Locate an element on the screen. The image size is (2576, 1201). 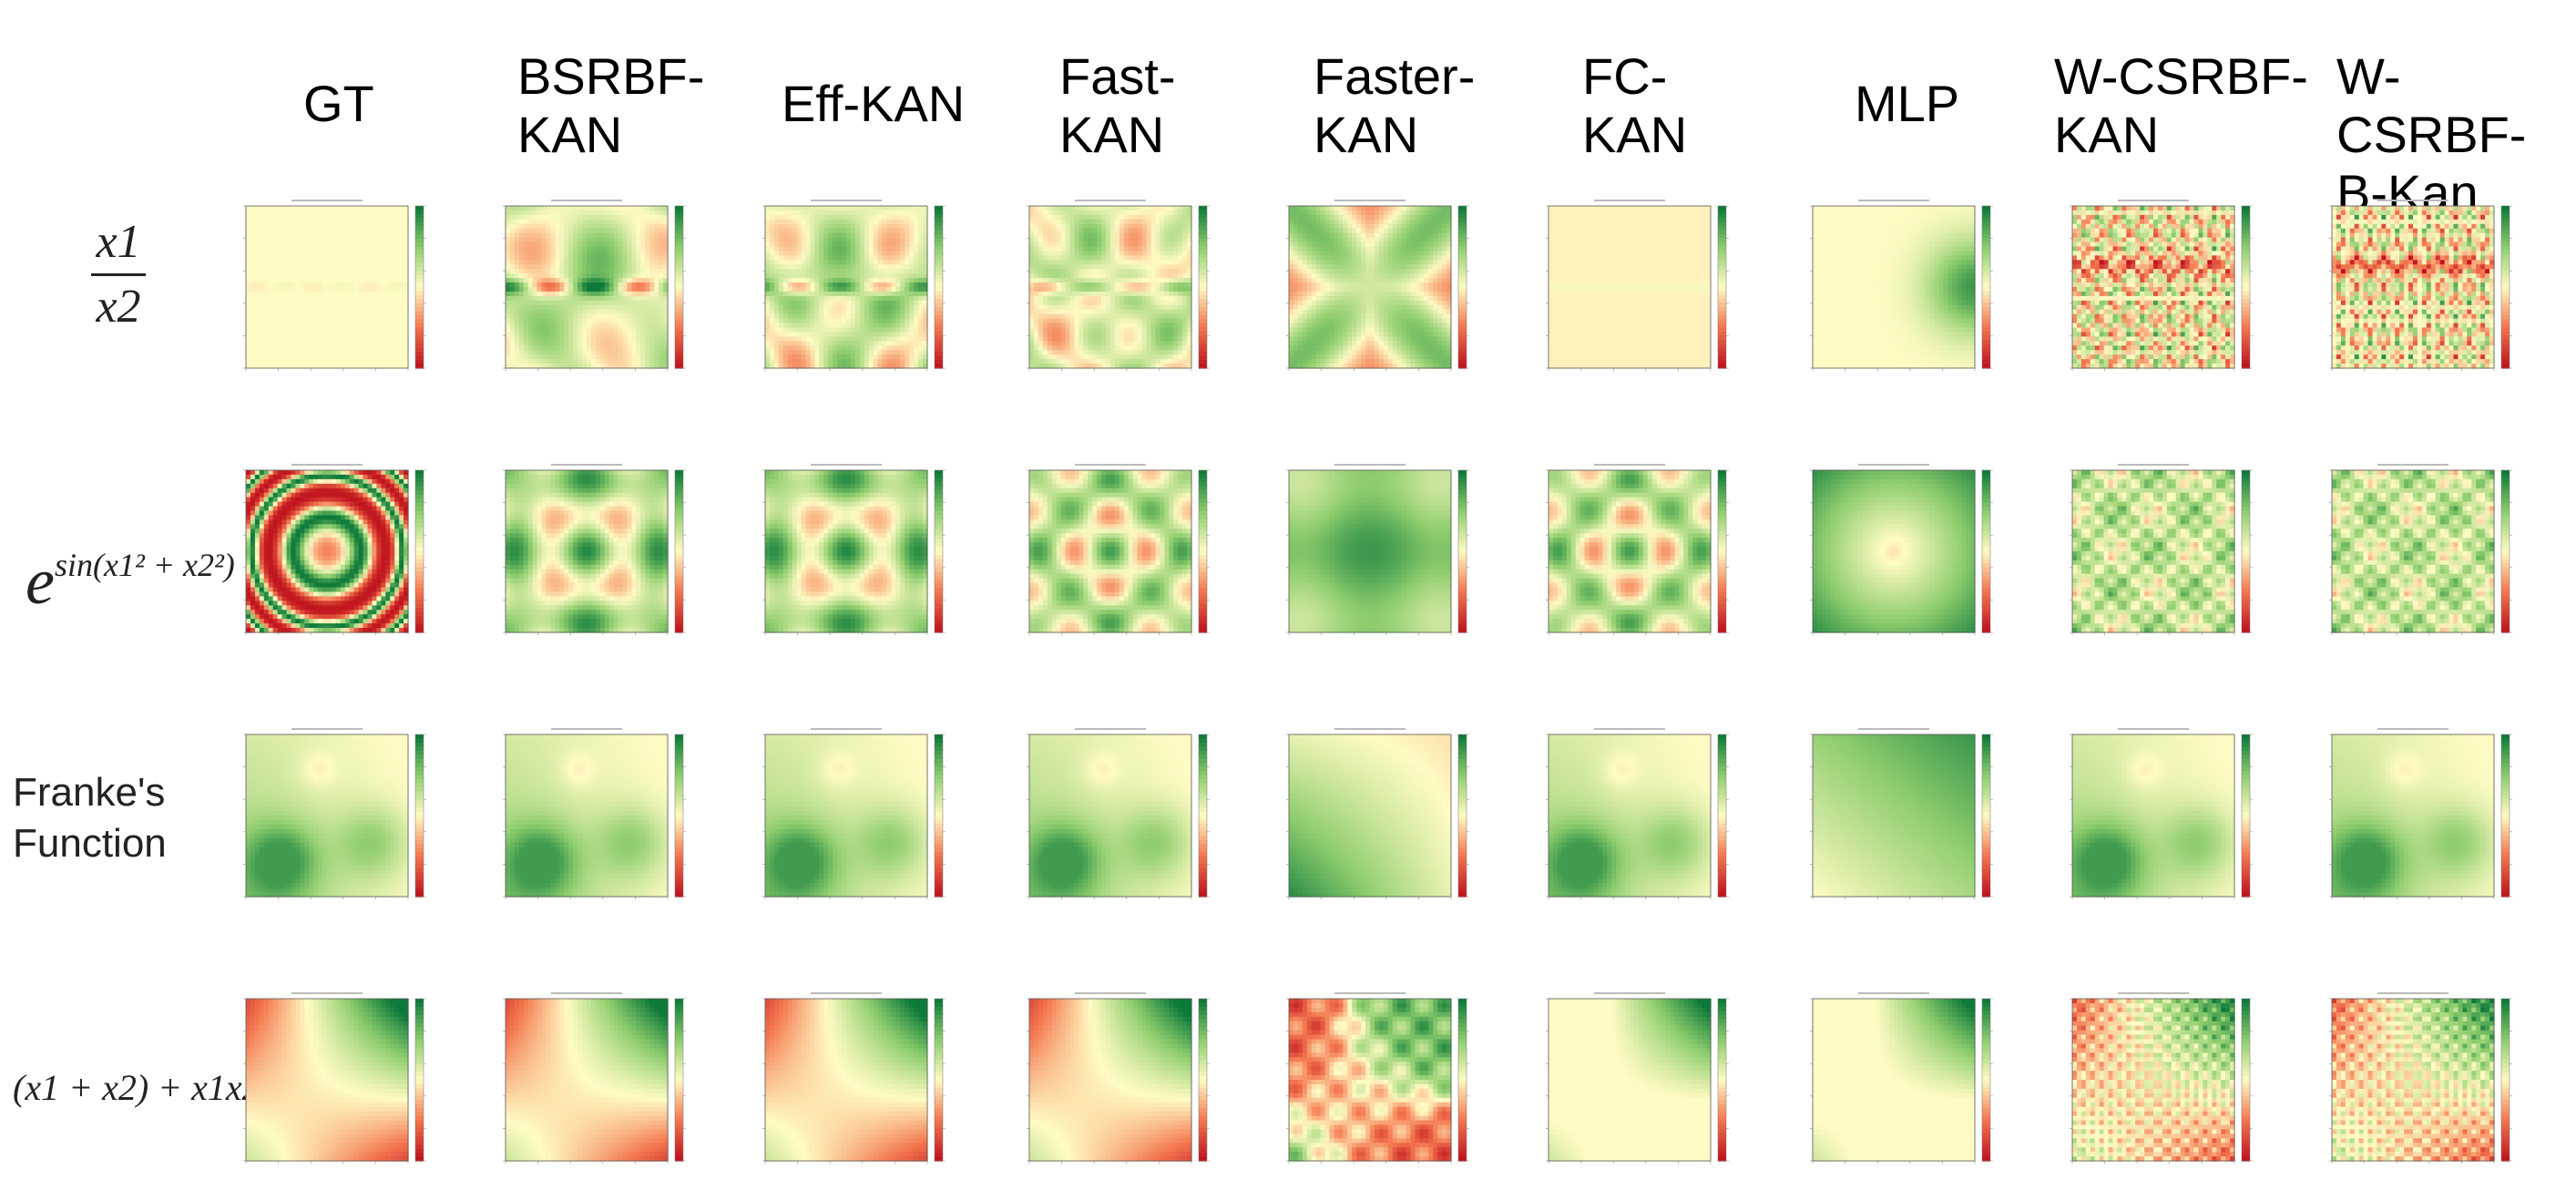
fraction-bar is located at coordinates (118, 275).